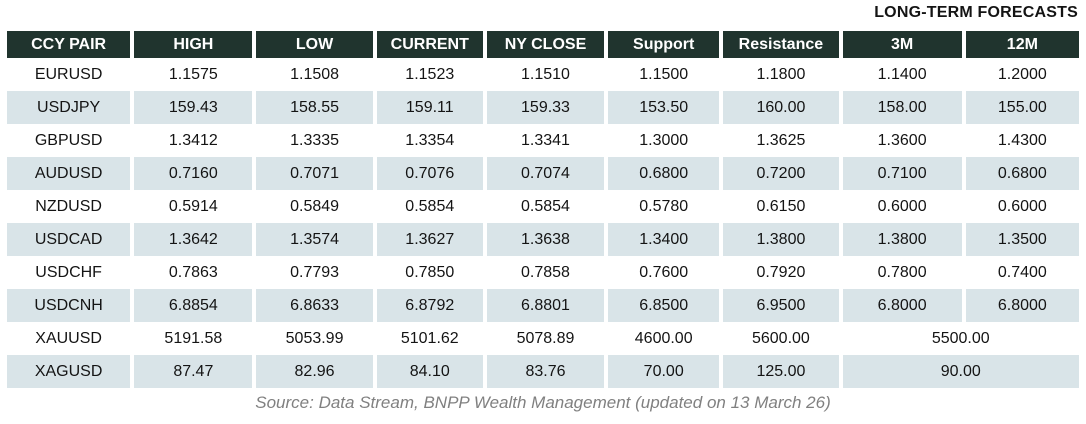 This screenshot has height=424, width=1086. What do you see at coordinates (902, 239) in the screenshot?
I see `cell: 1.3800` at bounding box center [902, 239].